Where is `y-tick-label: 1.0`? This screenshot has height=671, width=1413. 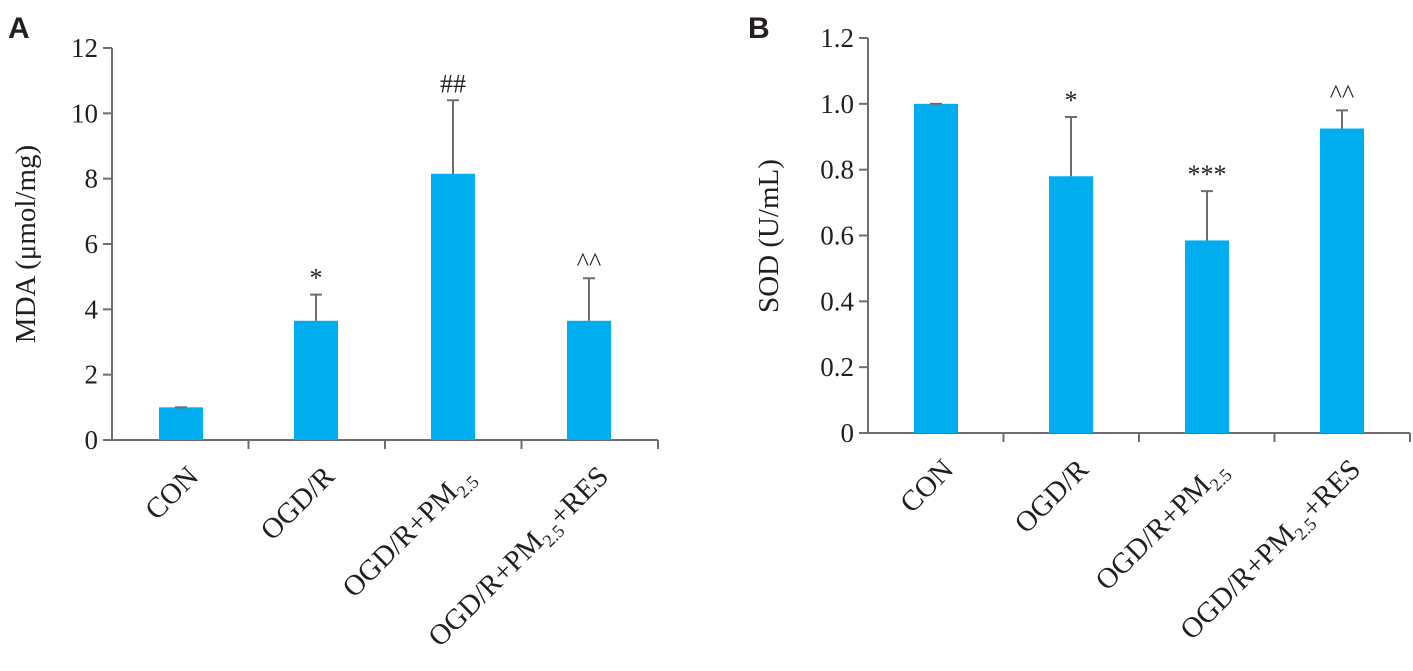
y-tick-label: 1.0 is located at coordinates (837, 104).